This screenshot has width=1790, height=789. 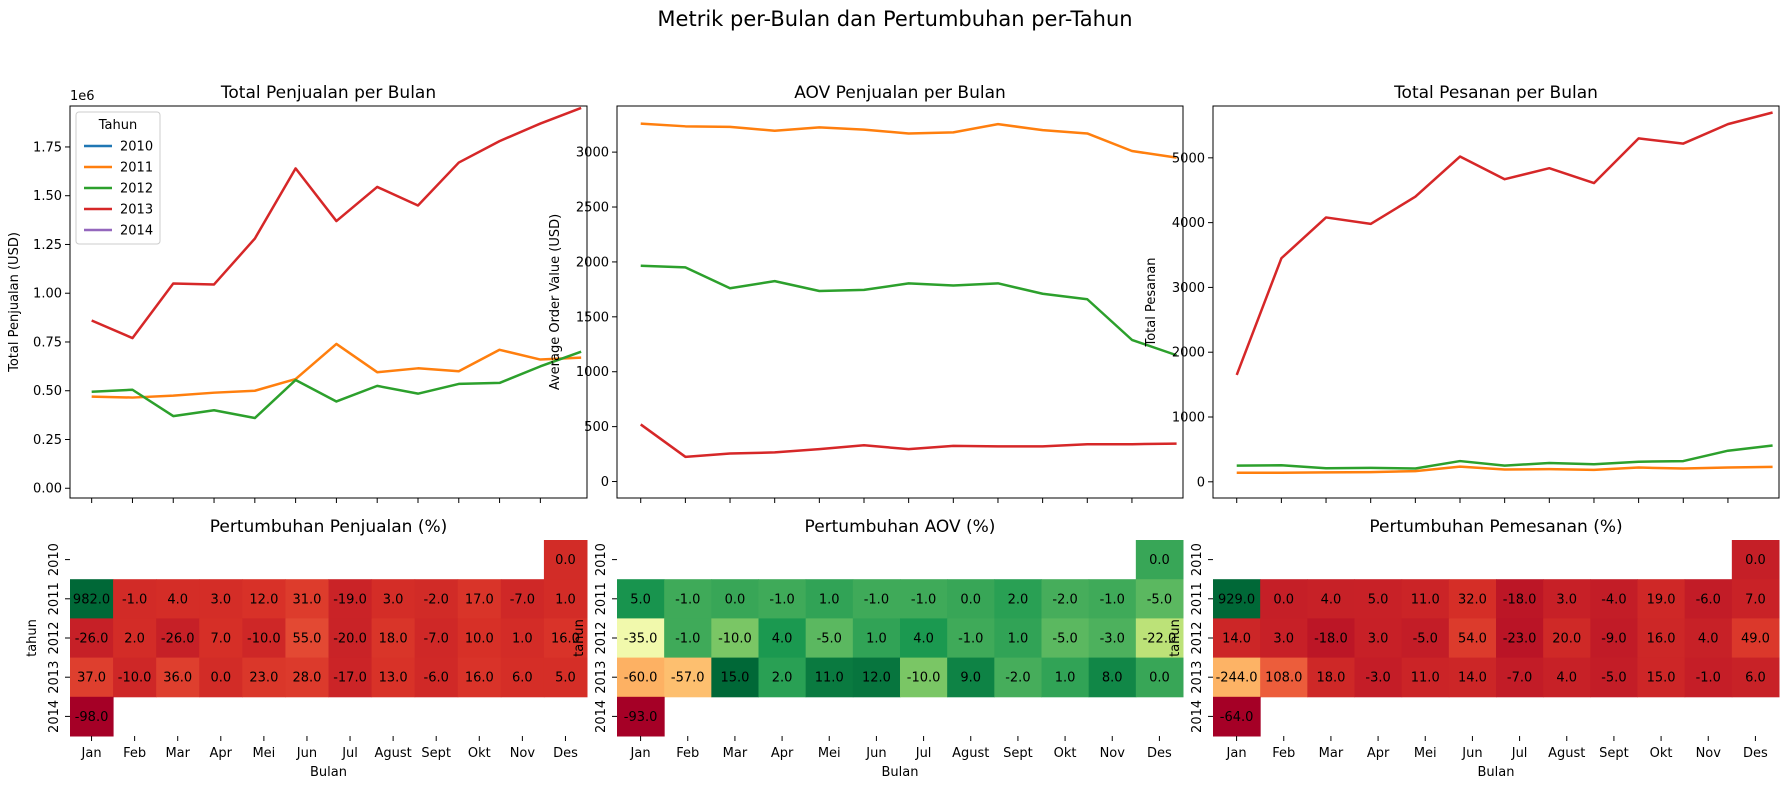 I want to click on heatmap-cell-label: 18.0, so click(x=393, y=639).